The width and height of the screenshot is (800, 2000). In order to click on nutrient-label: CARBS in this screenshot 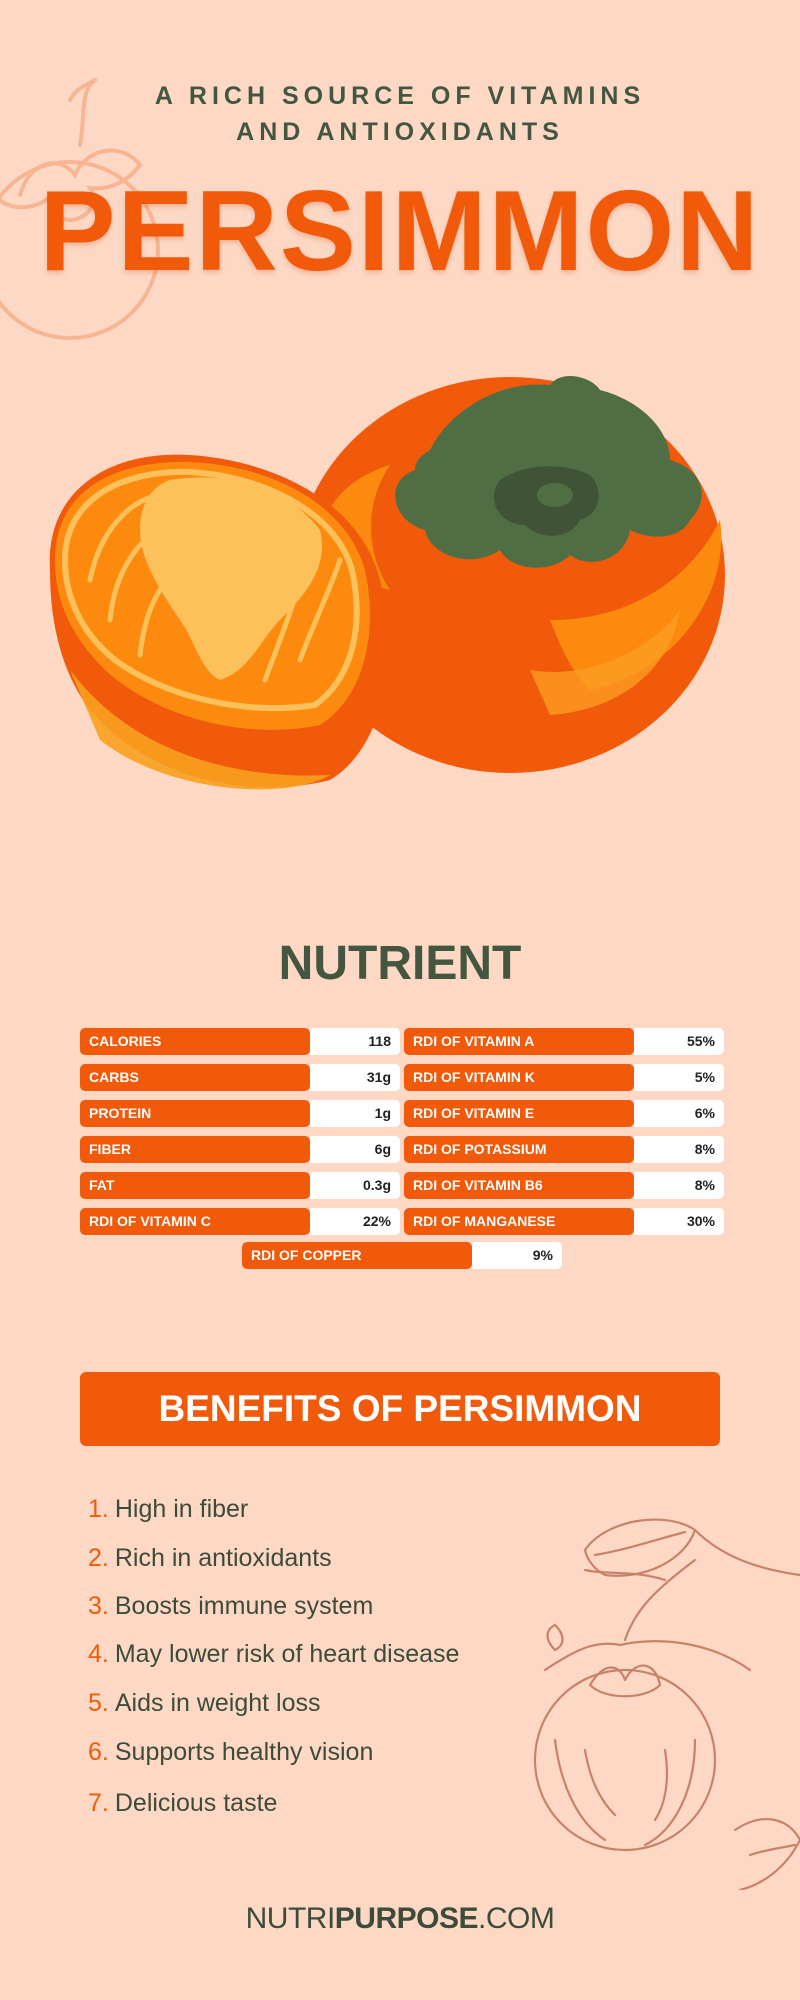, I will do `click(195, 1077)`.